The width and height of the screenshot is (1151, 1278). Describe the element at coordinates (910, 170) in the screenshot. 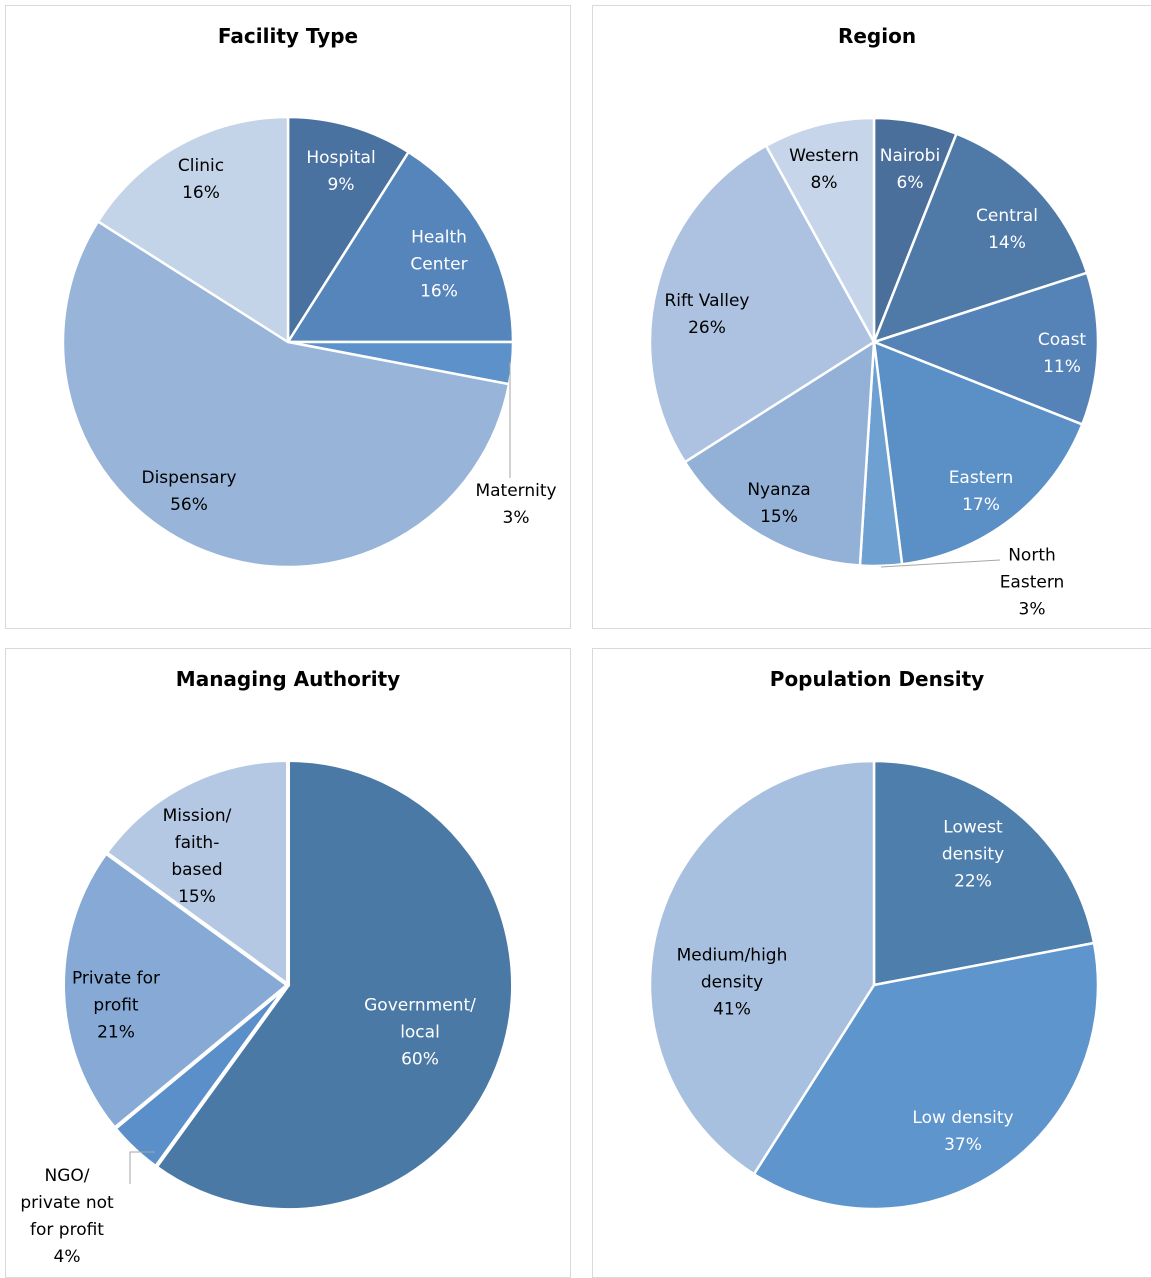

I see `data-label: Nairobi 6%` at that location.